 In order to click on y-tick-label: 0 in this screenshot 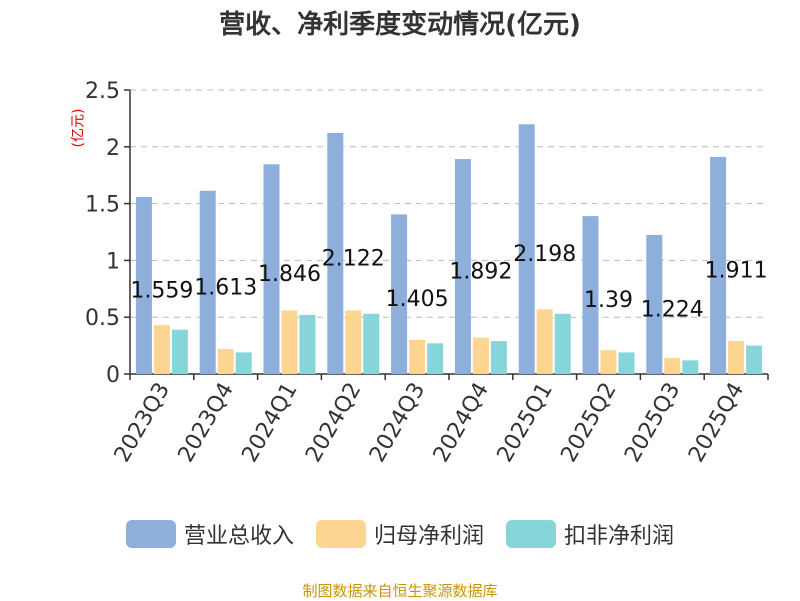, I will do `click(113, 375)`.